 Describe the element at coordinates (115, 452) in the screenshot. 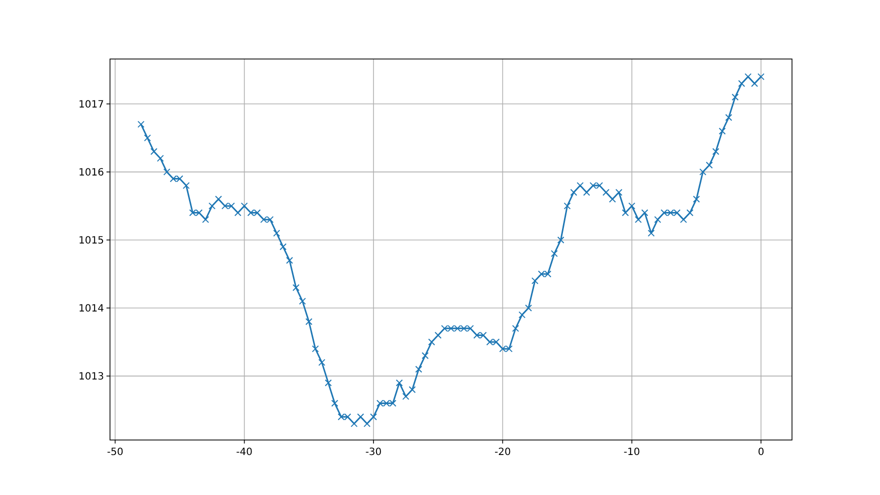

I see `x-tick-label: -50` at that location.